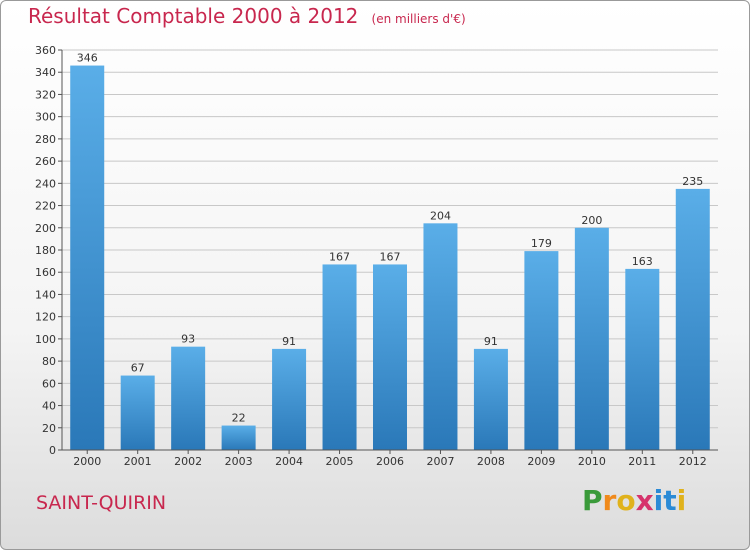 This screenshot has width=750, height=550. Describe the element at coordinates (440, 461) in the screenshot. I see `x-tick-label-2007: 2007` at that location.